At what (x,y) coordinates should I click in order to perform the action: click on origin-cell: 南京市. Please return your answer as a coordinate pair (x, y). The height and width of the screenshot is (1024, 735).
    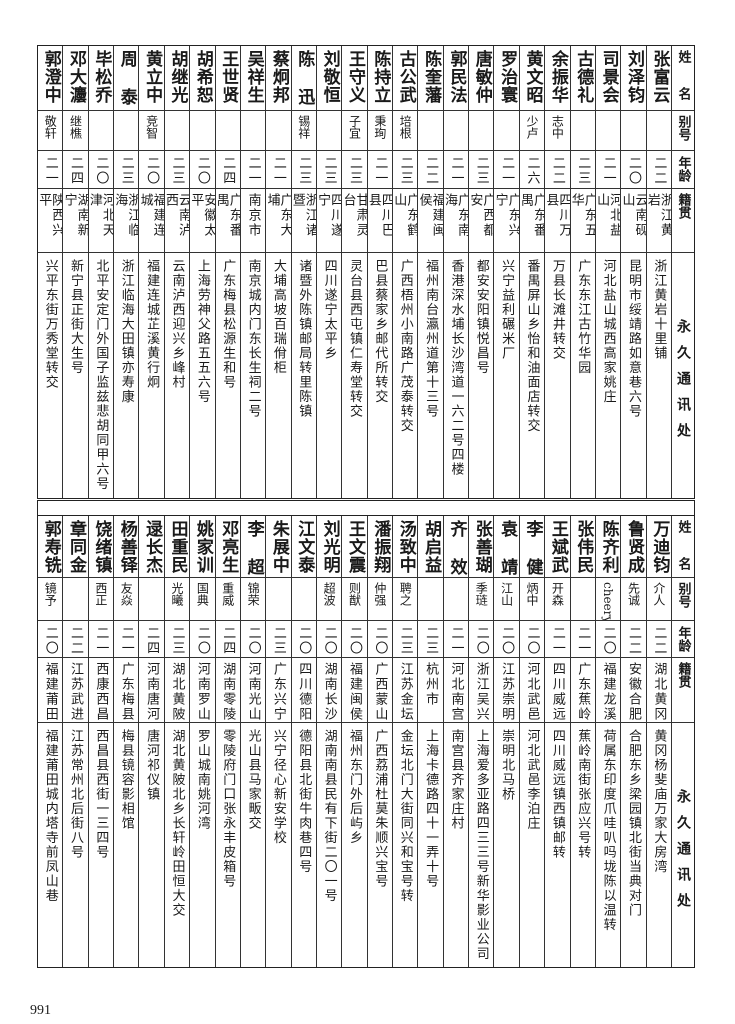
    Looking at the image, I should click on (253, 221).